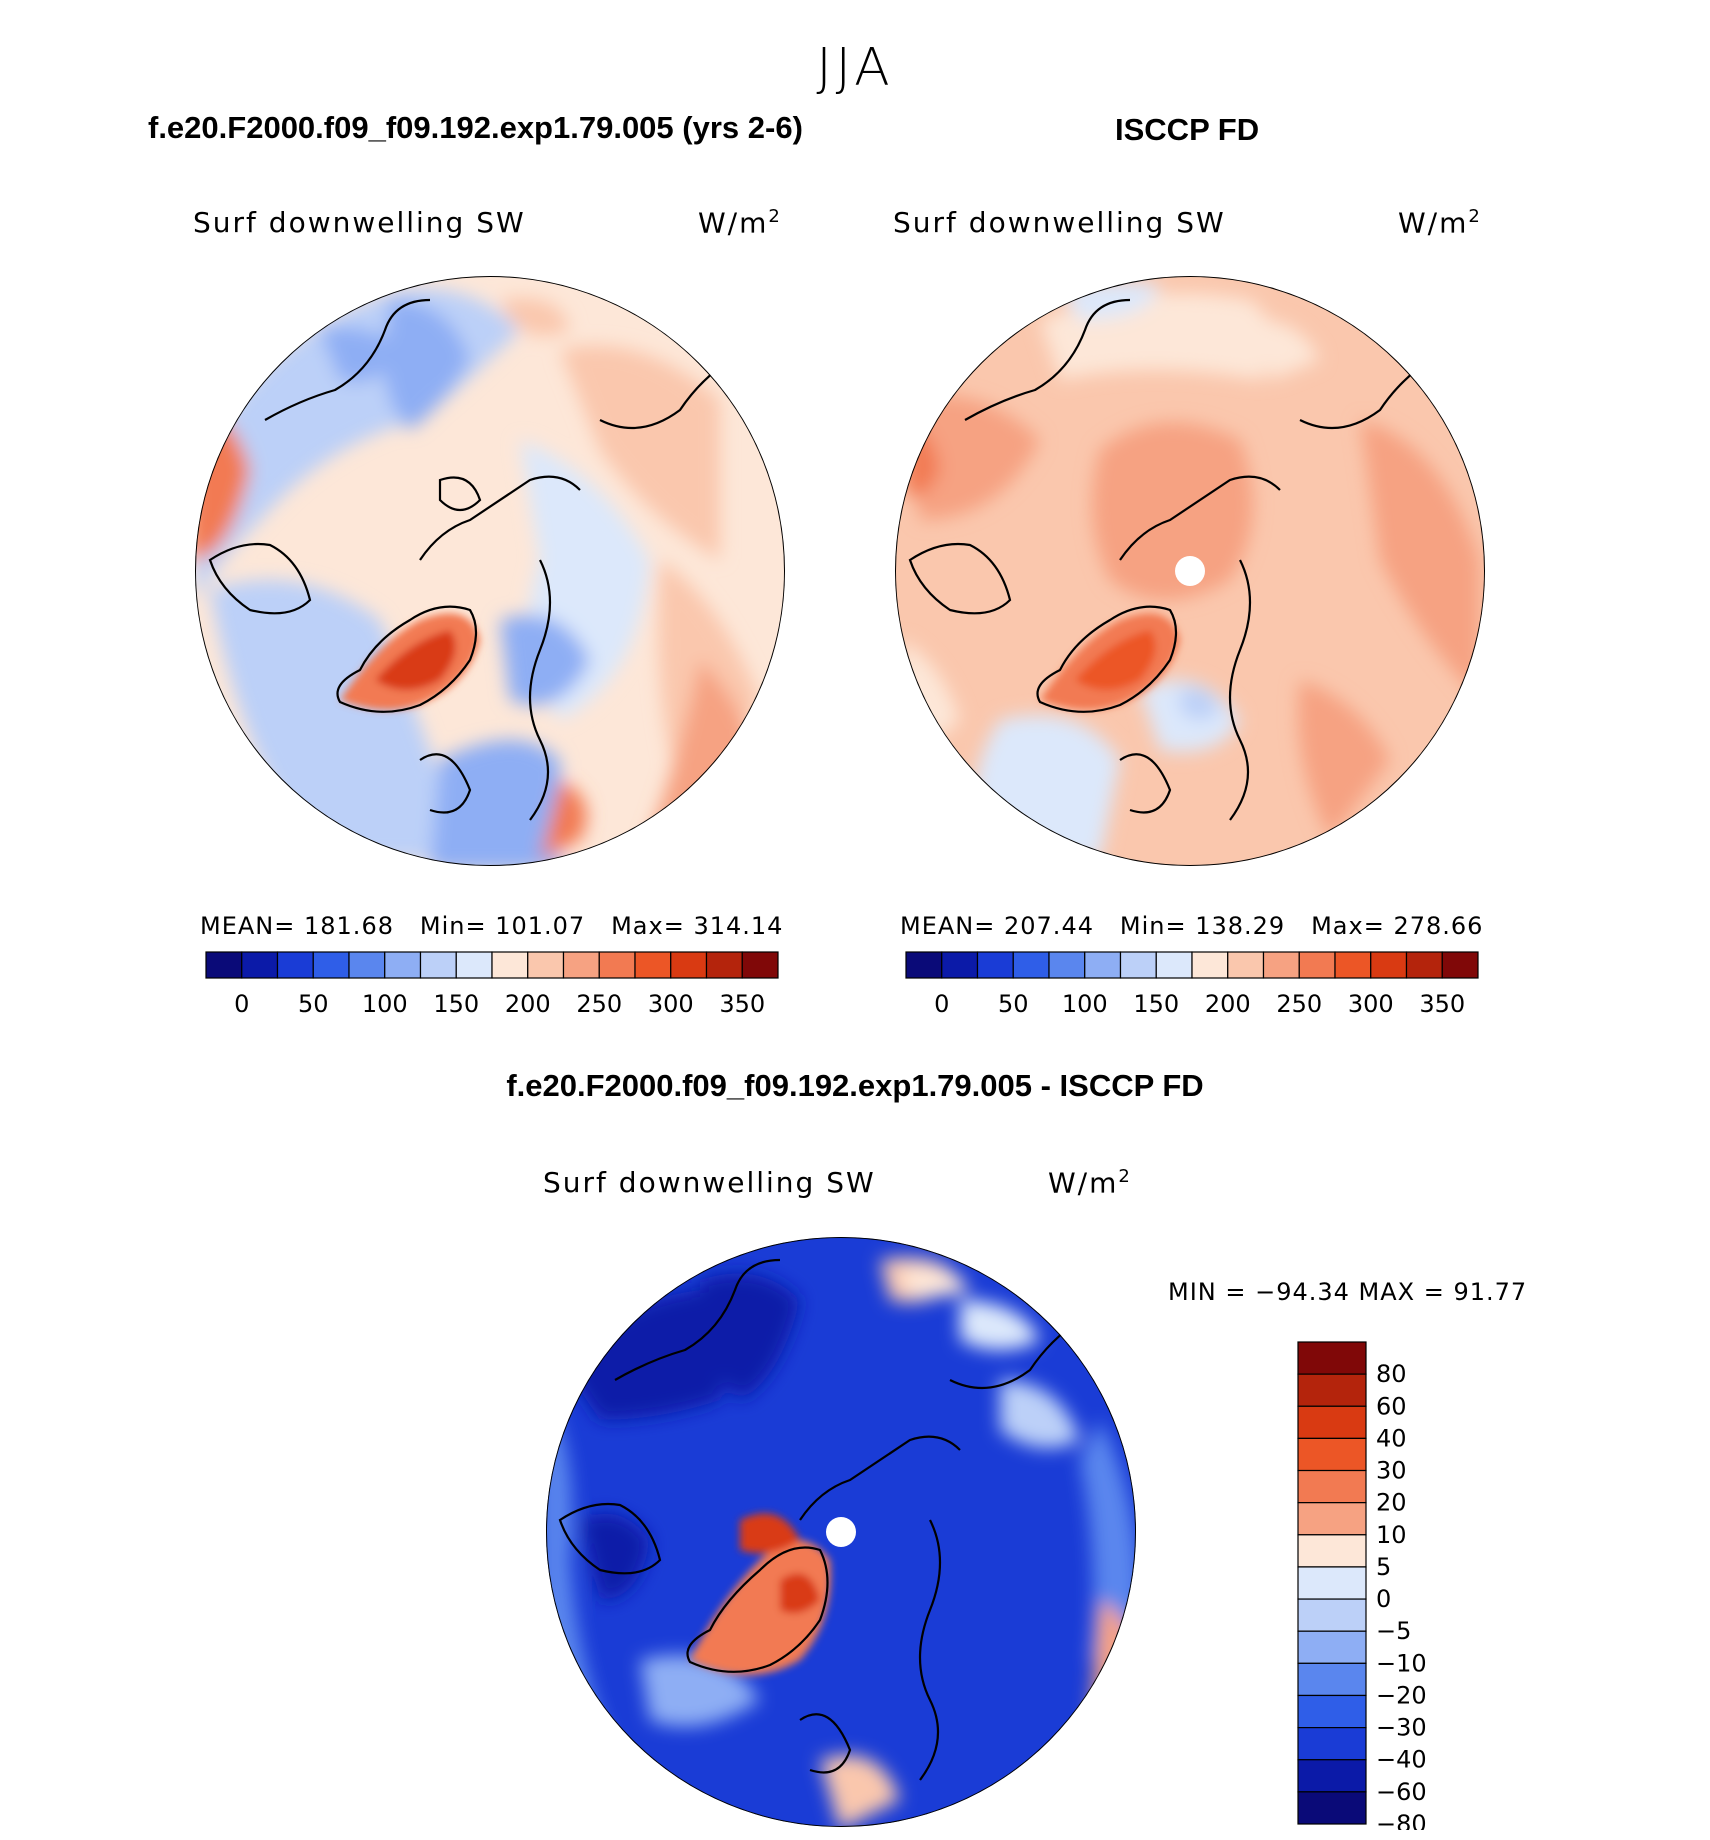 Image resolution: width=1710 pixels, height=1840 pixels. Describe the element at coordinates (456, 1004) in the screenshot. I see `left-colorbar-tick-label: 150` at that location.